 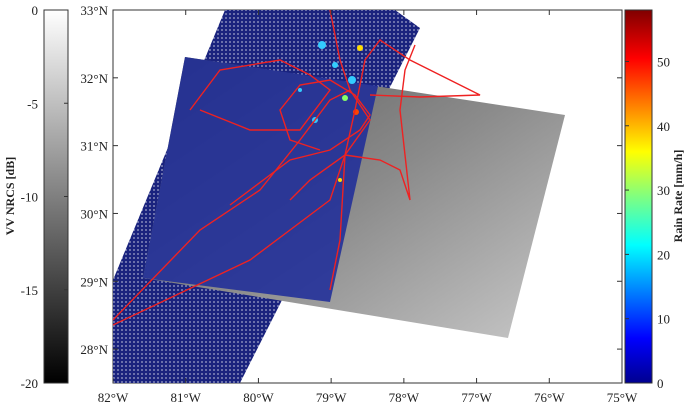 I want to click on lat-label: 30°N, so click(x=94, y=213).